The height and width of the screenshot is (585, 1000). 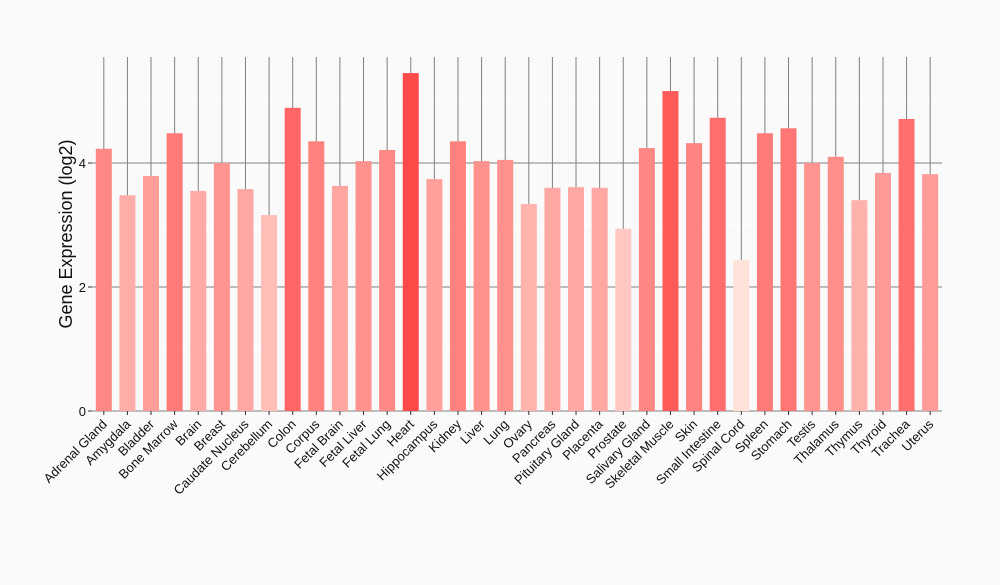 I want to click on bar-thymus, so click(x=859, y=305).